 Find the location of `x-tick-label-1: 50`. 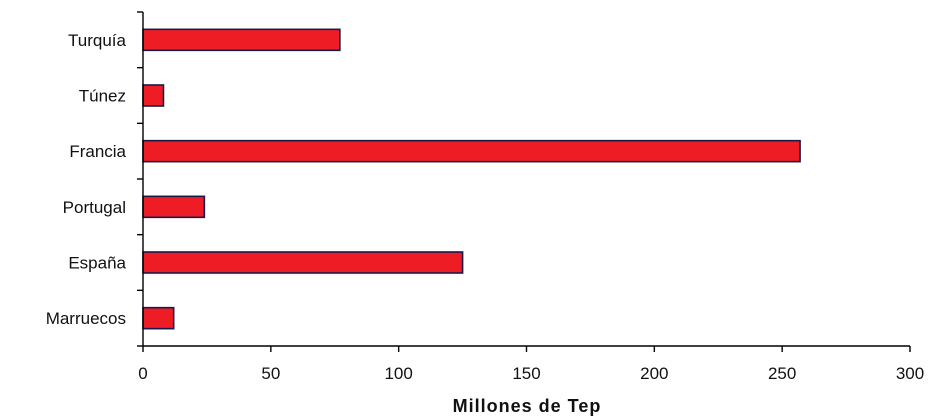

x-tick-label-1: 50 is located at coordinates (270, 373).